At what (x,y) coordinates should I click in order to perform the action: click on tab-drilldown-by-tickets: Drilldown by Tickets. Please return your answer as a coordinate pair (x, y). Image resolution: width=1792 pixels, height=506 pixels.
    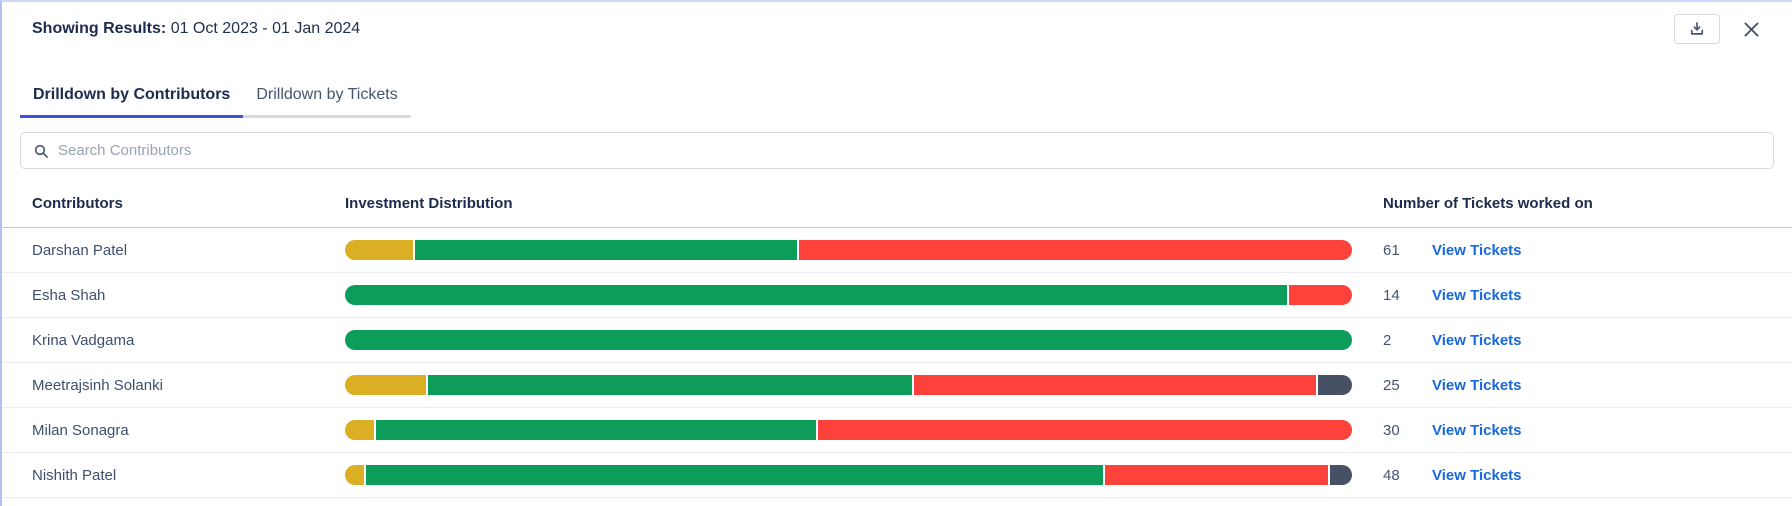
    Looking at the image, I should click on (327, 98).